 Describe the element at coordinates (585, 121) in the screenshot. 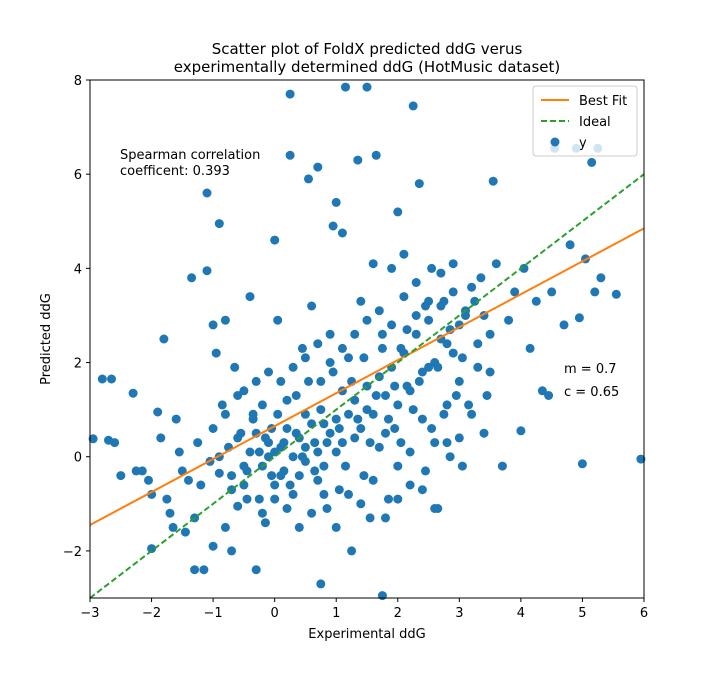

I see `legend-box` at that location.